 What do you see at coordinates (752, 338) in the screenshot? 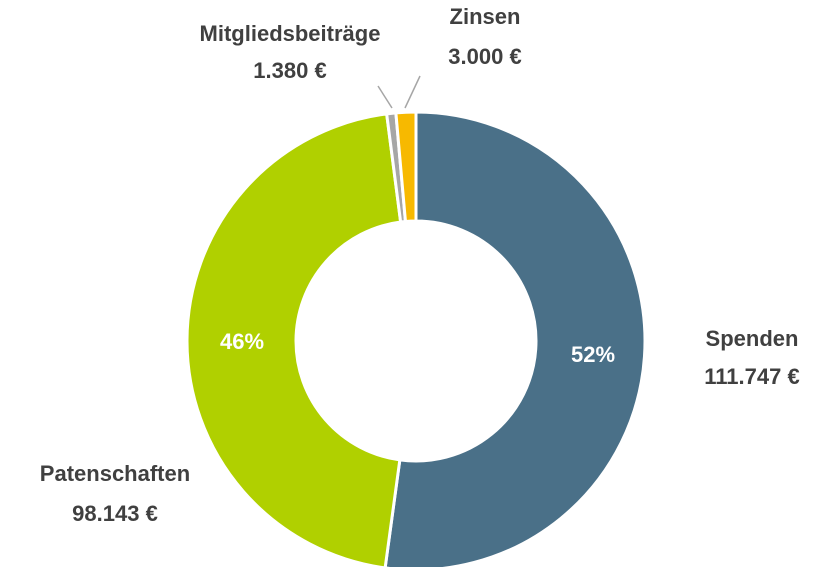
I see `category-label: Spenden` at bounding box center [752, 338].